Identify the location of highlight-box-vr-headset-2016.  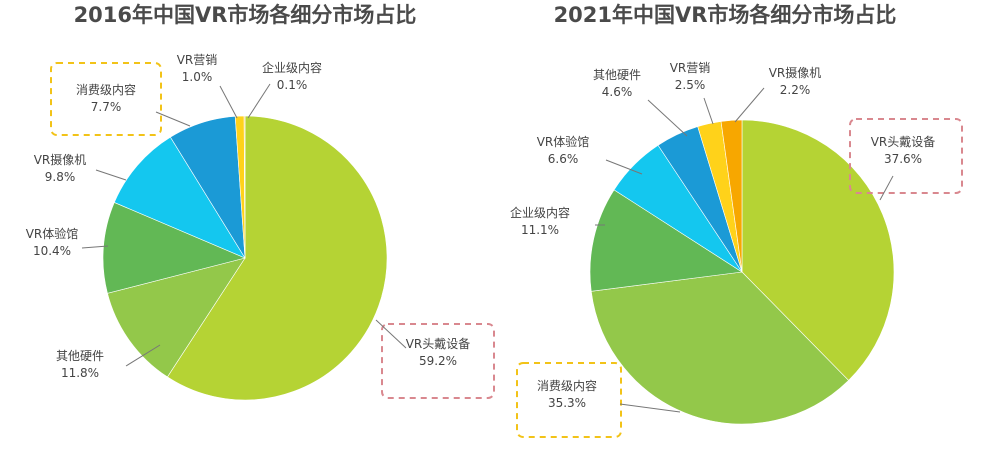
(438, 361).